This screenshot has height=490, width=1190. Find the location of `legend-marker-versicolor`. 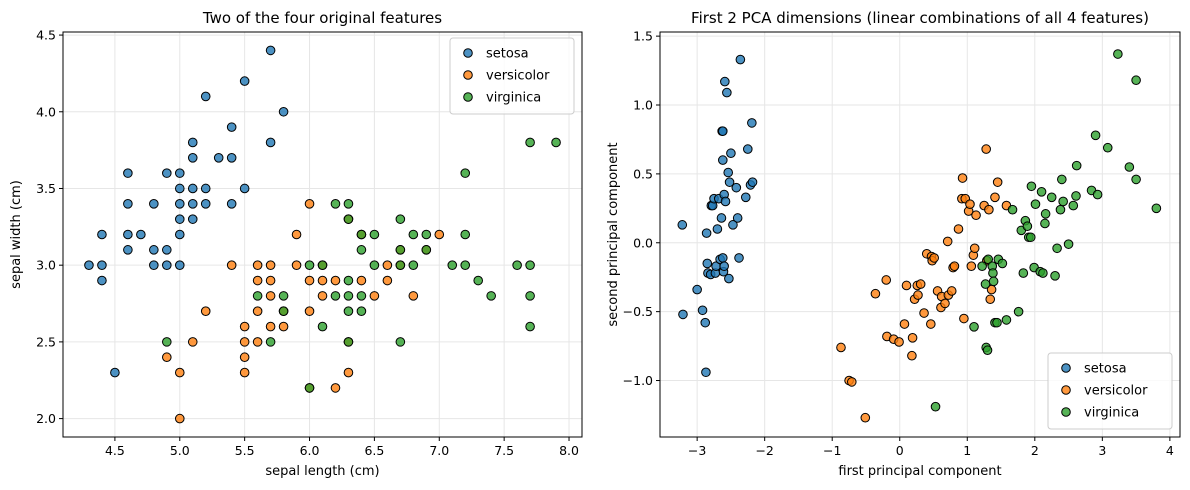

legend-marker-versicolor is located at coordinates (1066, 390).